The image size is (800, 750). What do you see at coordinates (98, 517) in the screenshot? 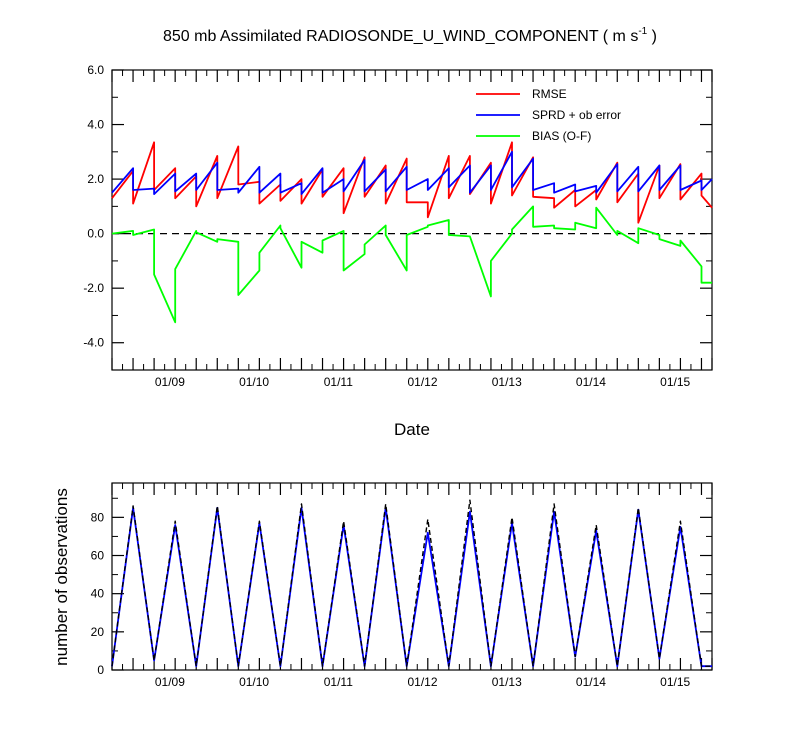
I see `bottom-y-tick-label: 80` at bounding box center [98, 517].